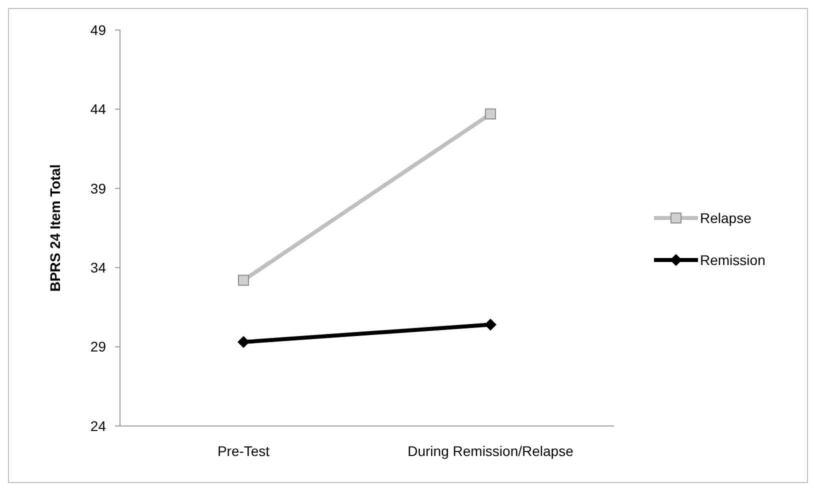 The image size is (814, 491). I want to click on y-axis-title: BPRS 24 Item Total, so click(55, 228).